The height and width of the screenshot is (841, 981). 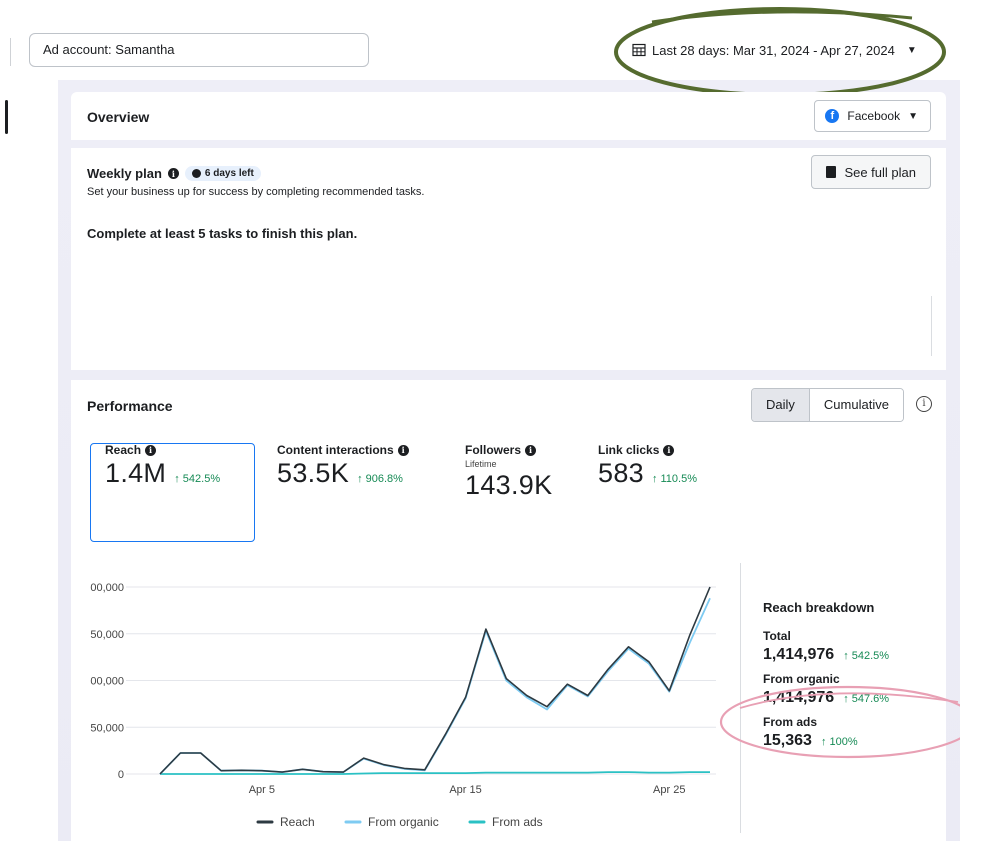 I want to click on metric-label: Link clicks, so click(x=629, y=450).